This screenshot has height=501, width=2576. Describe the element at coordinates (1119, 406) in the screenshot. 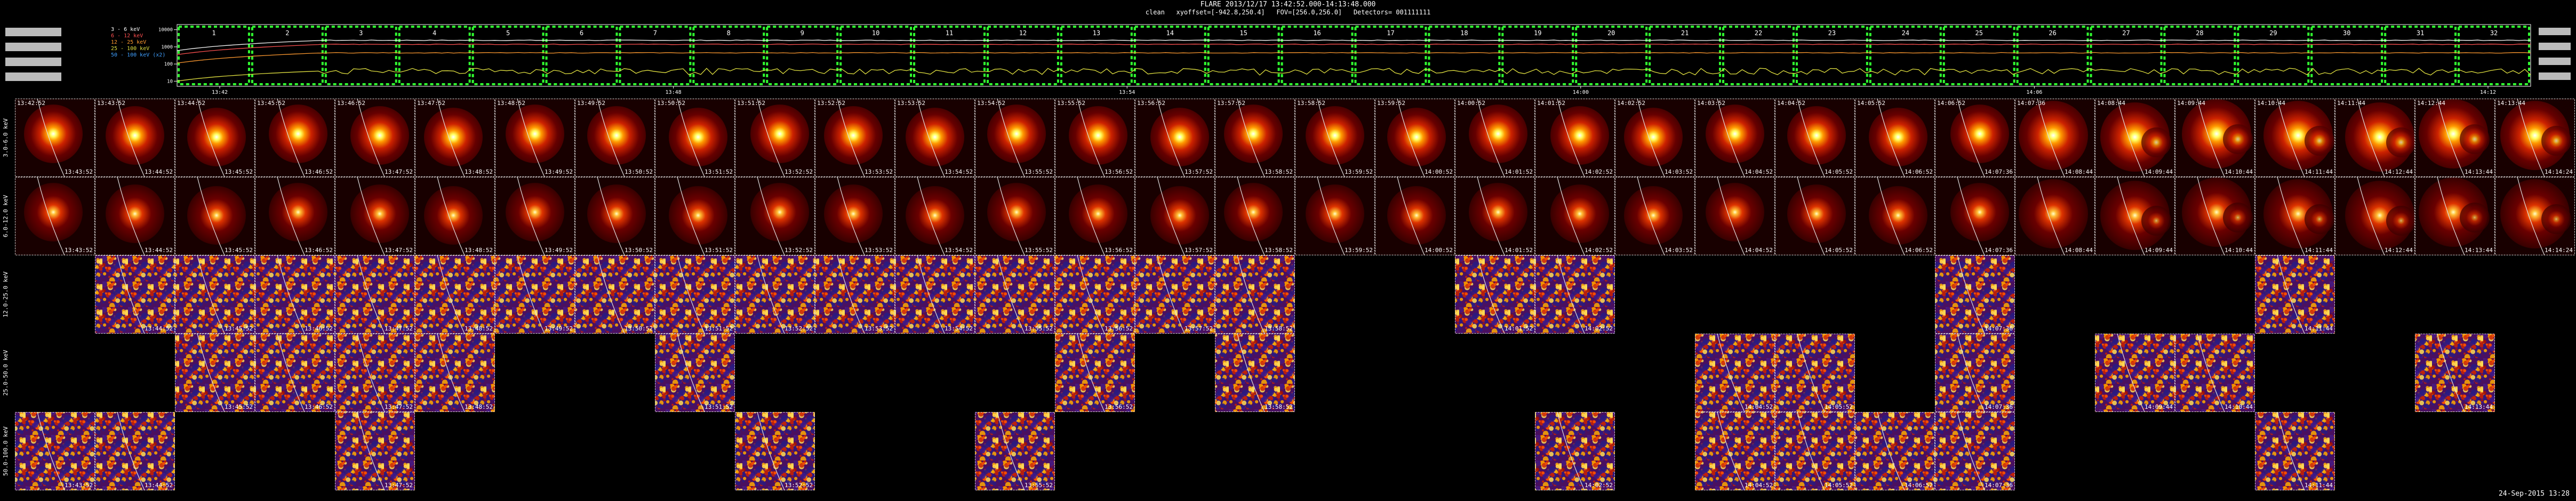

I see `frame-end-time: 13:56:52` at that location.